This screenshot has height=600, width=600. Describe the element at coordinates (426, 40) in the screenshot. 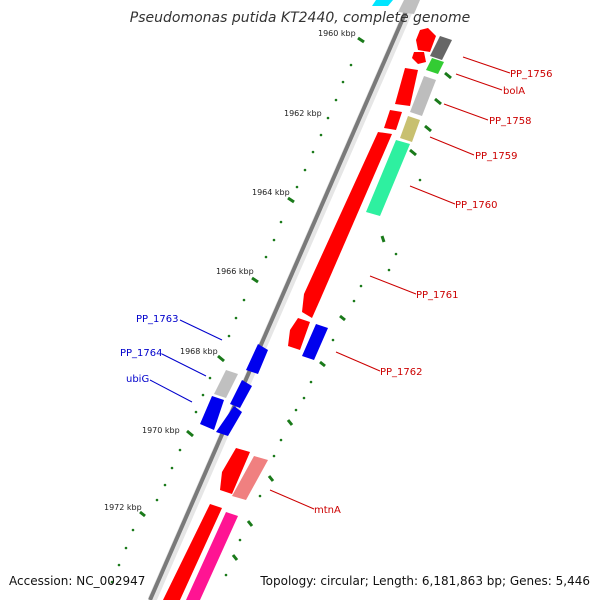

I see `gene-pp1756-forward` at that location.